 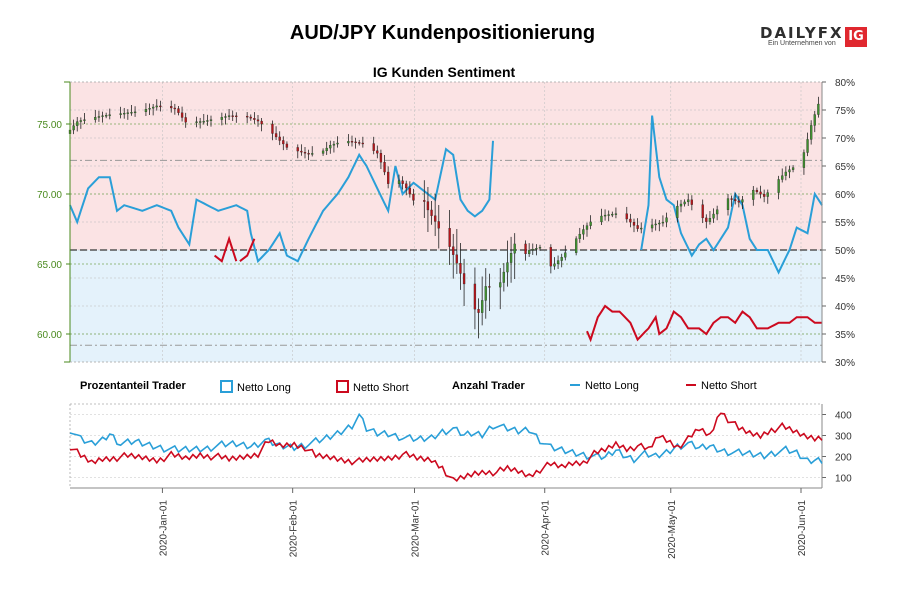 I want to click on legend-pct-short: Netto Short, so click(x=372, y=387).